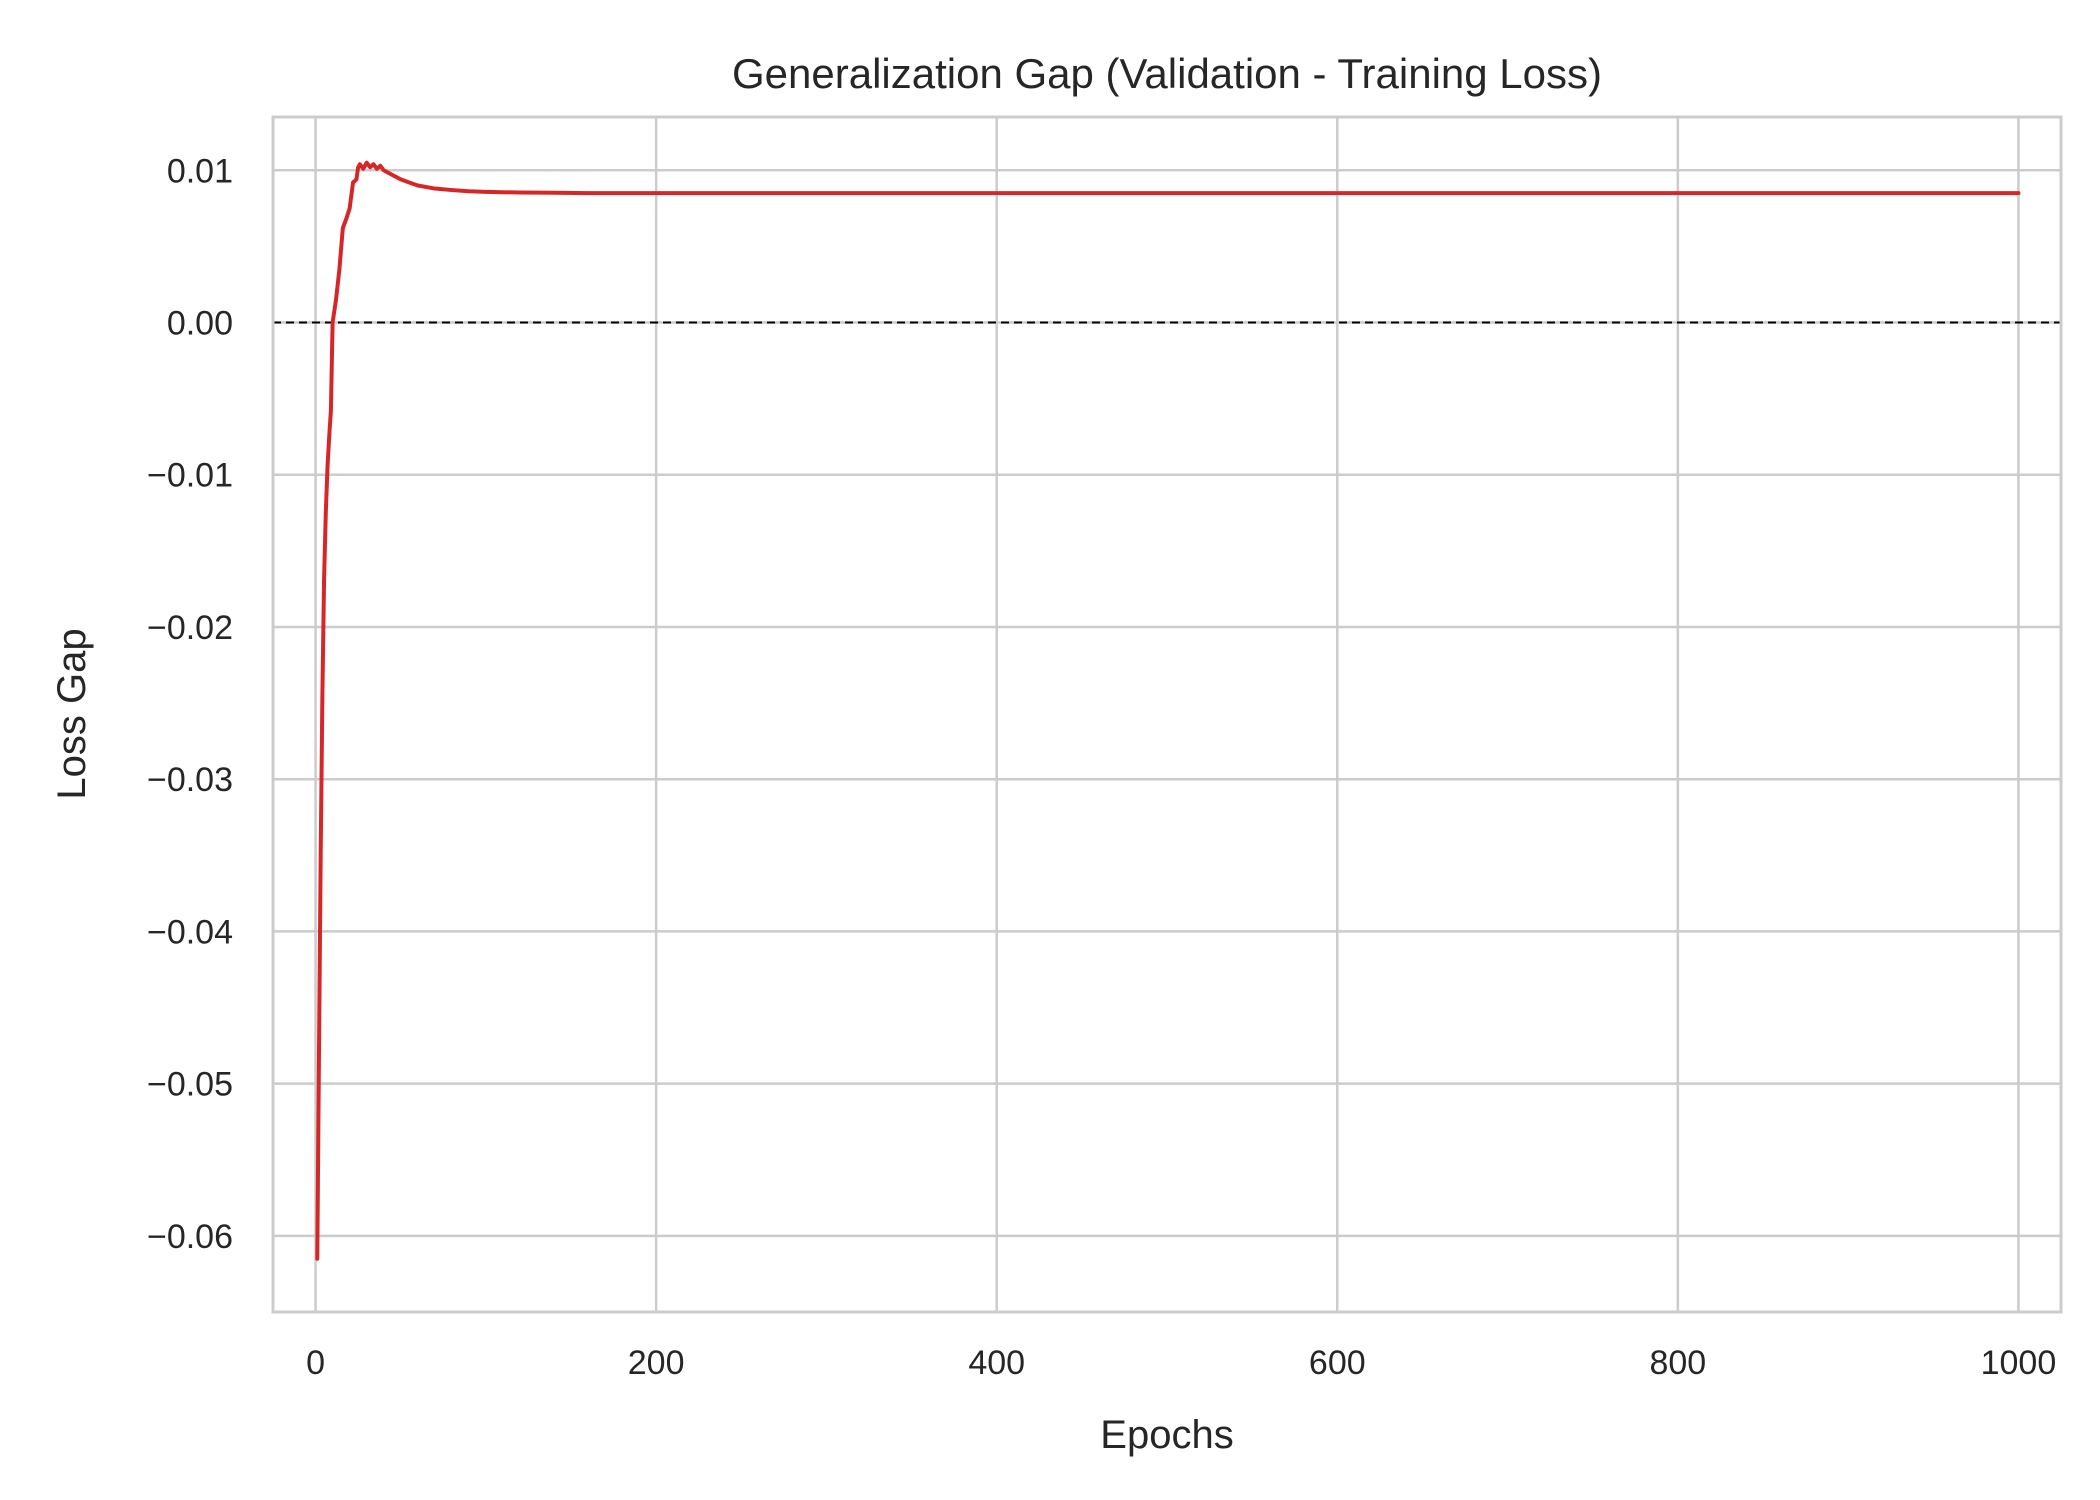 This screenshot has height=1500, width=2100. What do you see at coordinates (200, 171) in the screenshot?
I see `y-tick-label: 0.01` at bounding box center [200, 171].